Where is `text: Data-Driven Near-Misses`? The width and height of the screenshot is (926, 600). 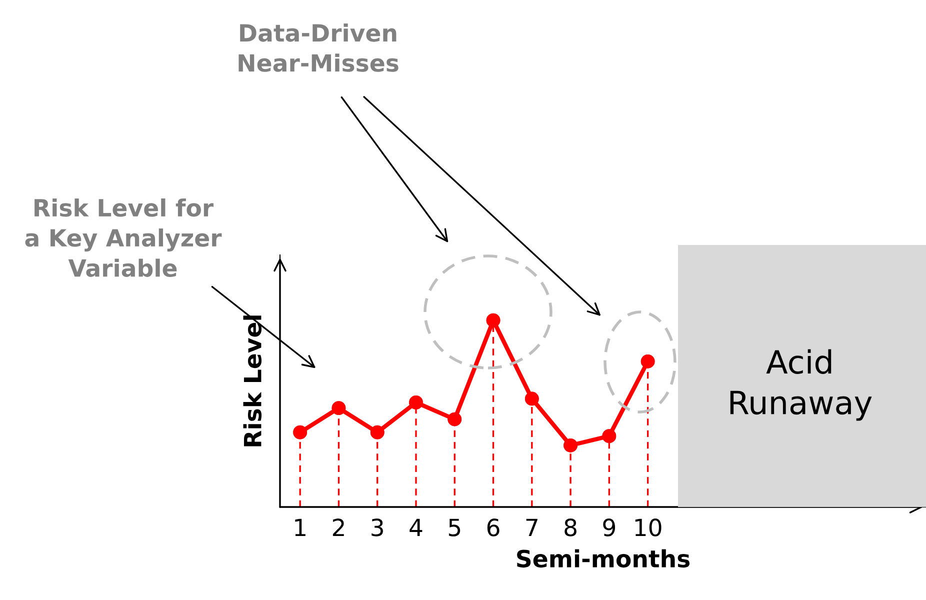 text: Data-Driven Near-Misses is located at coordinates (318, 48).